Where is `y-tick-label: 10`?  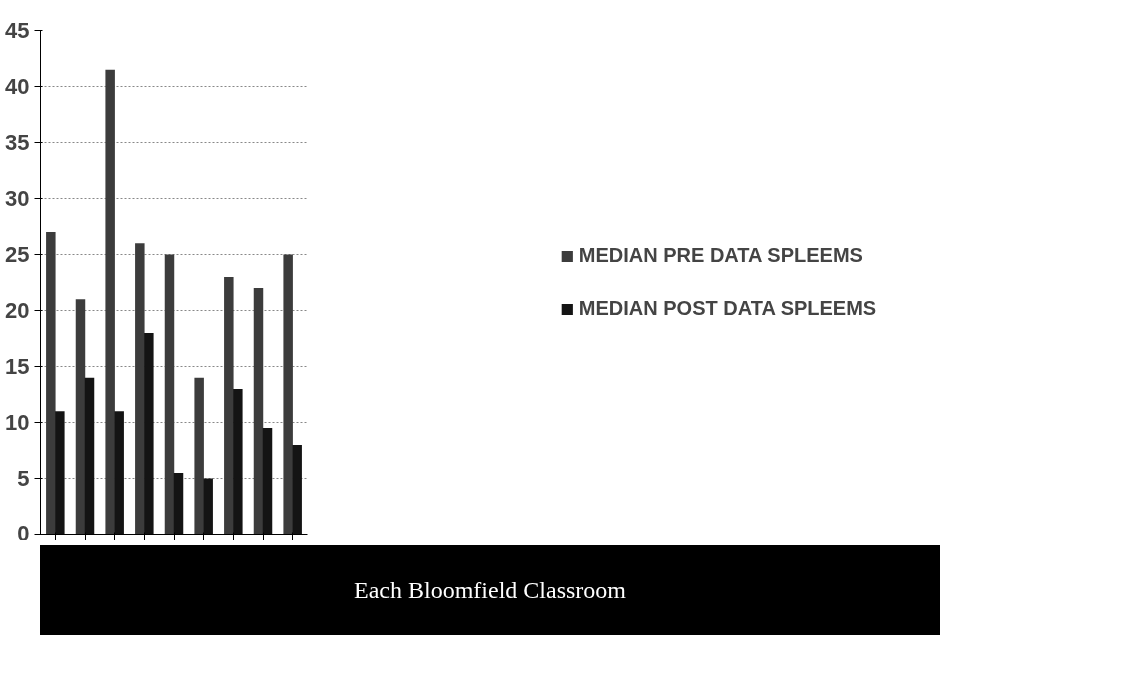 y-tick-label: 10 is located at coordinates (17, 422).